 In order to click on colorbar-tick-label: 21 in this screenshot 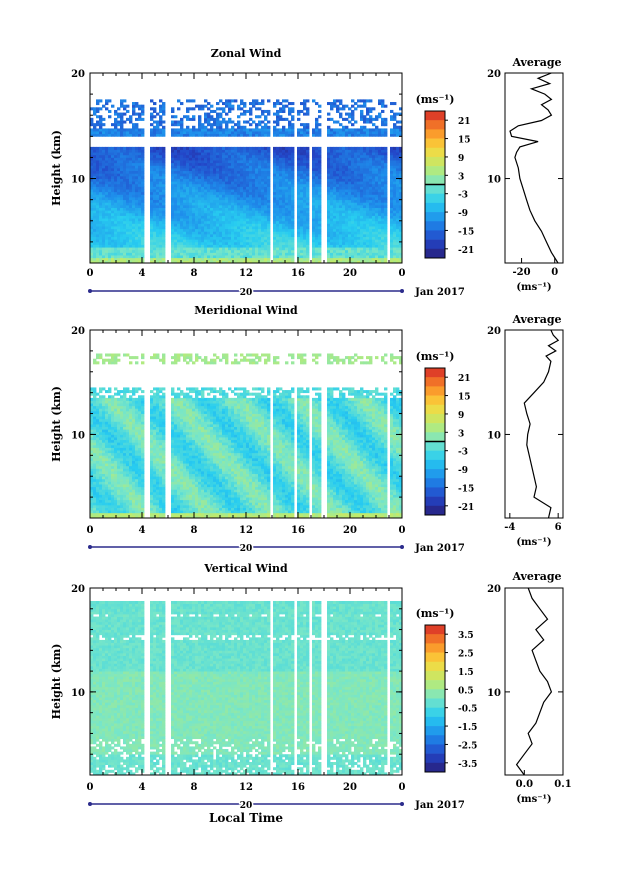, I will do `click(464, 379)`.